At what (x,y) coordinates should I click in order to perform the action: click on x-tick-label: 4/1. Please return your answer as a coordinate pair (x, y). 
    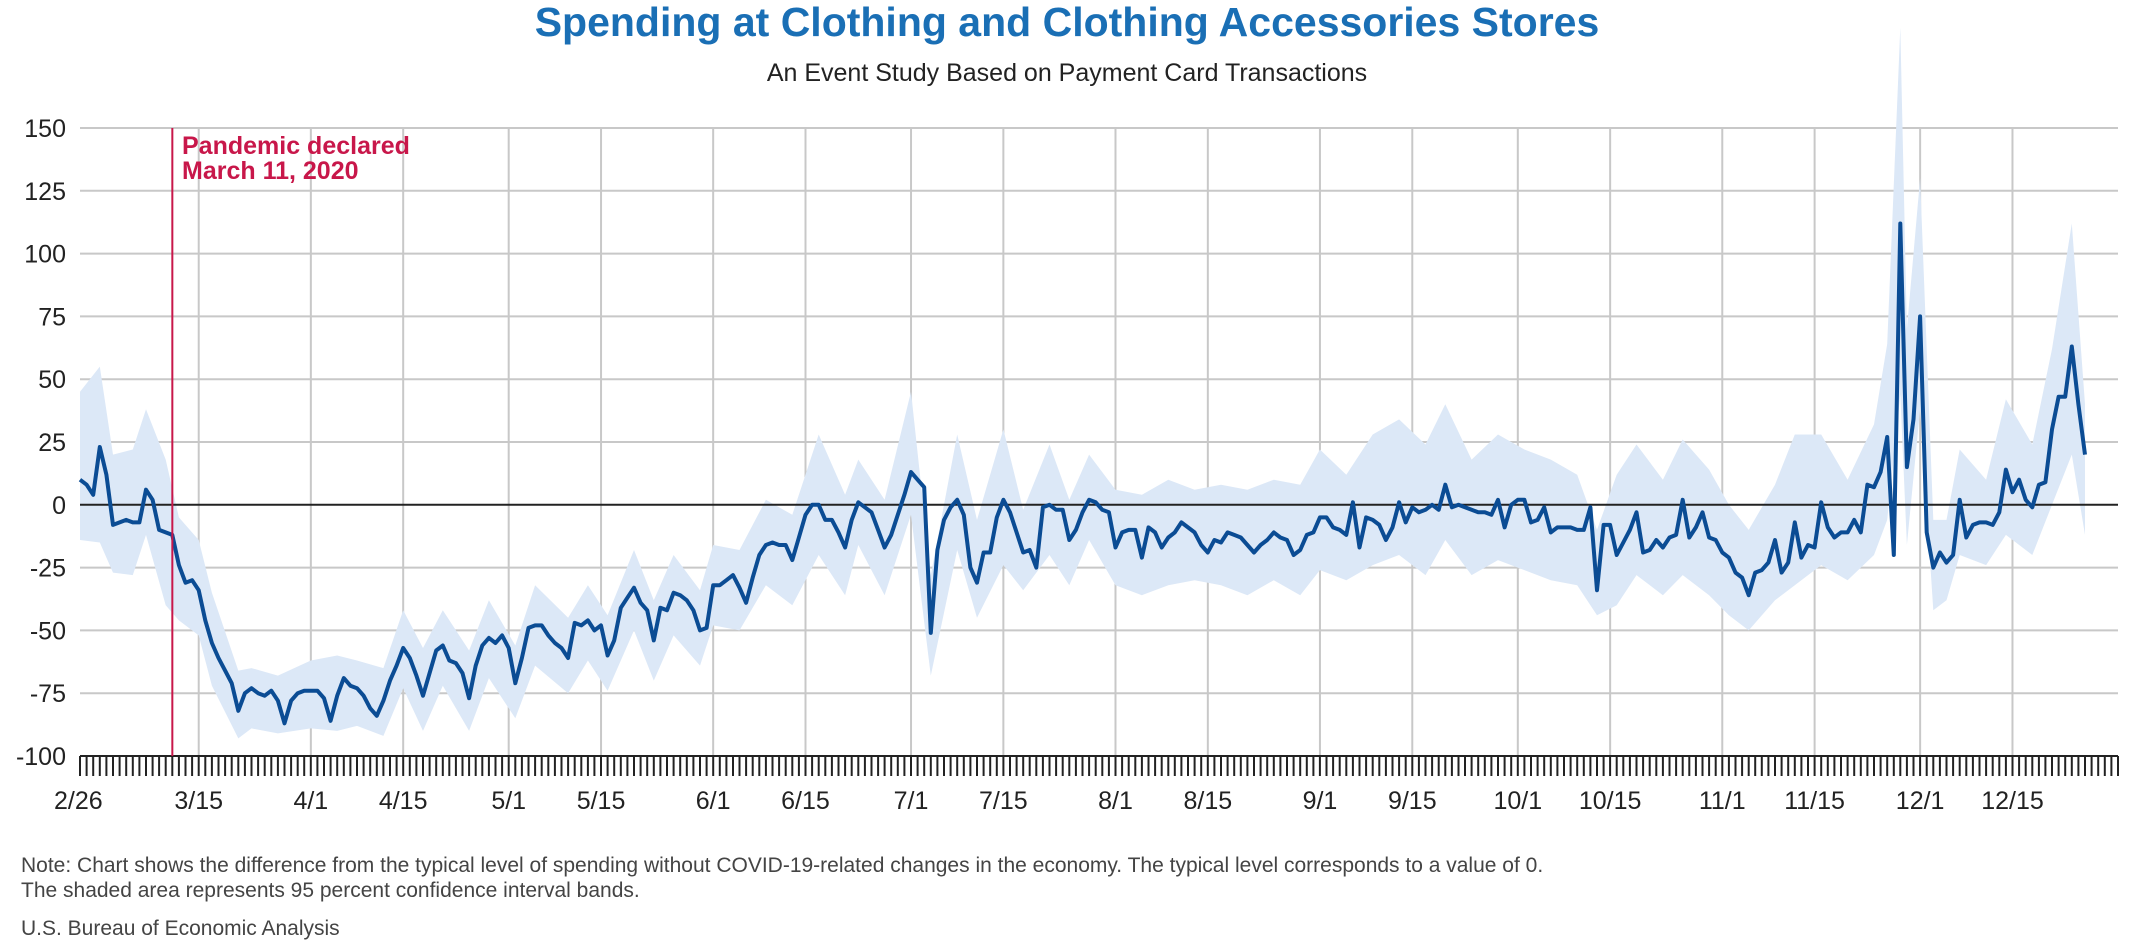
    Looking at the image, I should click on (310, 801).